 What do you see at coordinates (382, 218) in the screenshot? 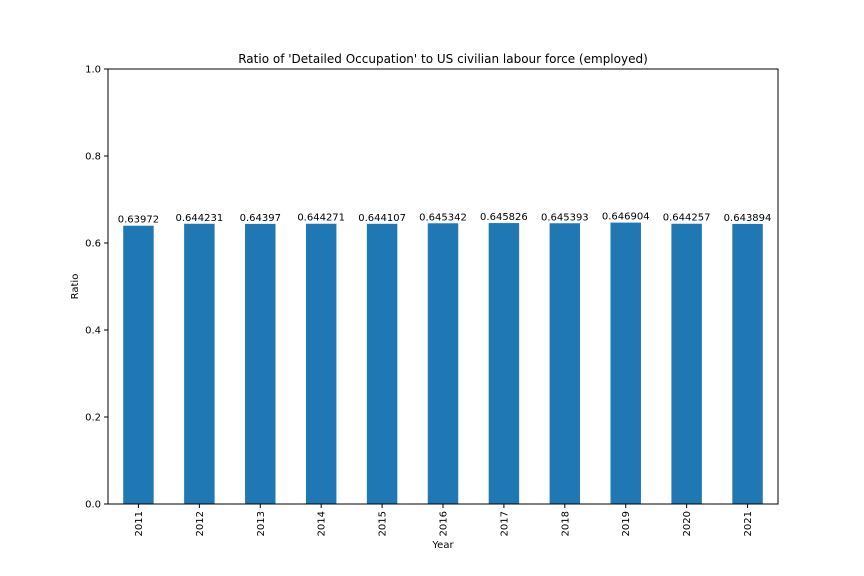
I see `value-label-2015: 0.644107` at bounding box center [382, 218].